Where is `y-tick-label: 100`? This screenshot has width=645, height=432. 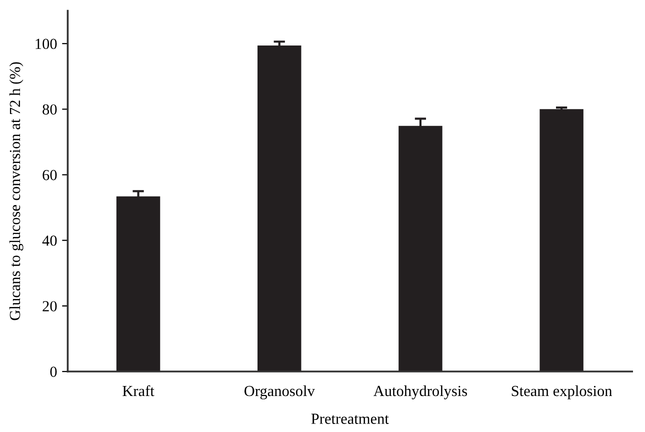
y-tick-label: 100 is located at coordinates (46, 44).